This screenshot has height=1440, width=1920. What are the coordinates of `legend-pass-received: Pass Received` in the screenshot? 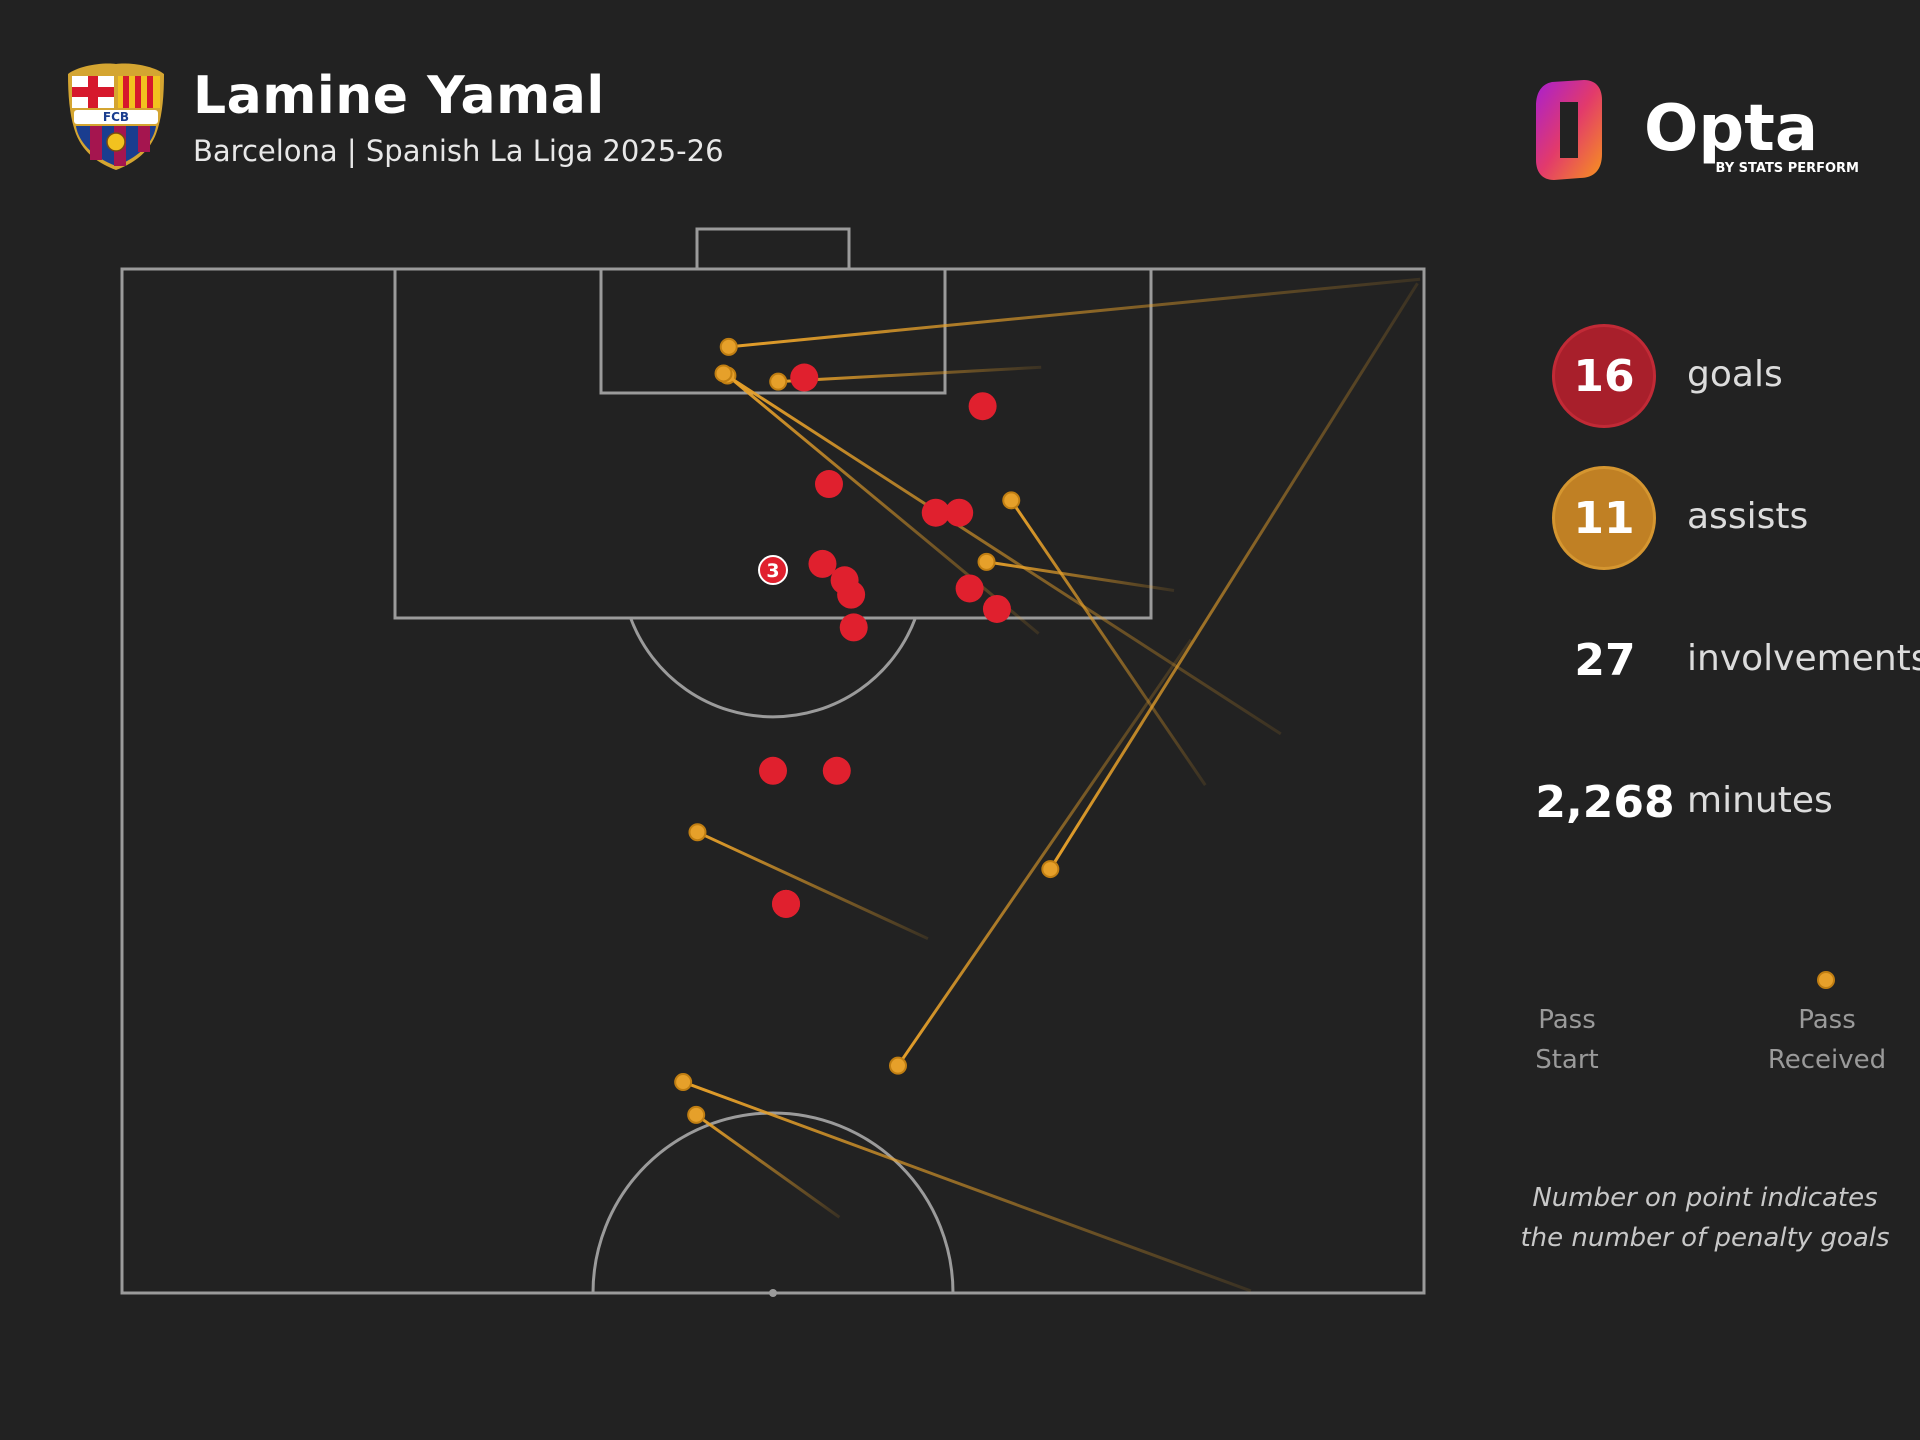 It's located at (1827, 1040).